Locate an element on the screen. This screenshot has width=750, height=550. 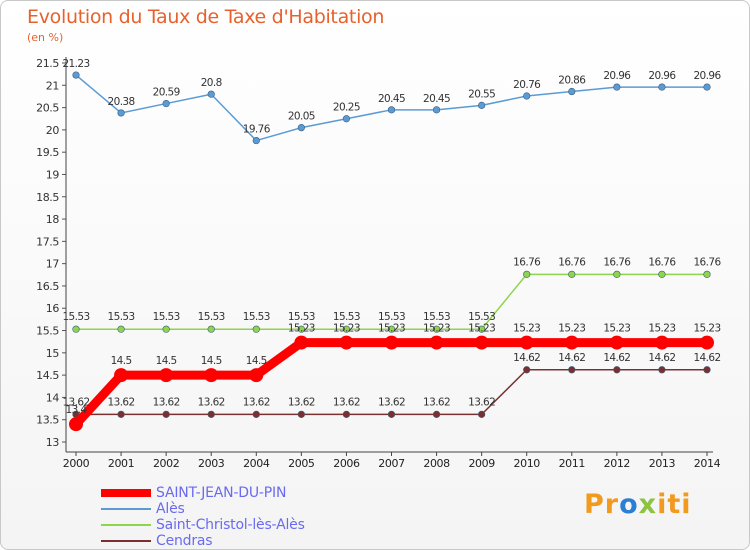
data-label: 20.45 is located at coordinates (391, 99).